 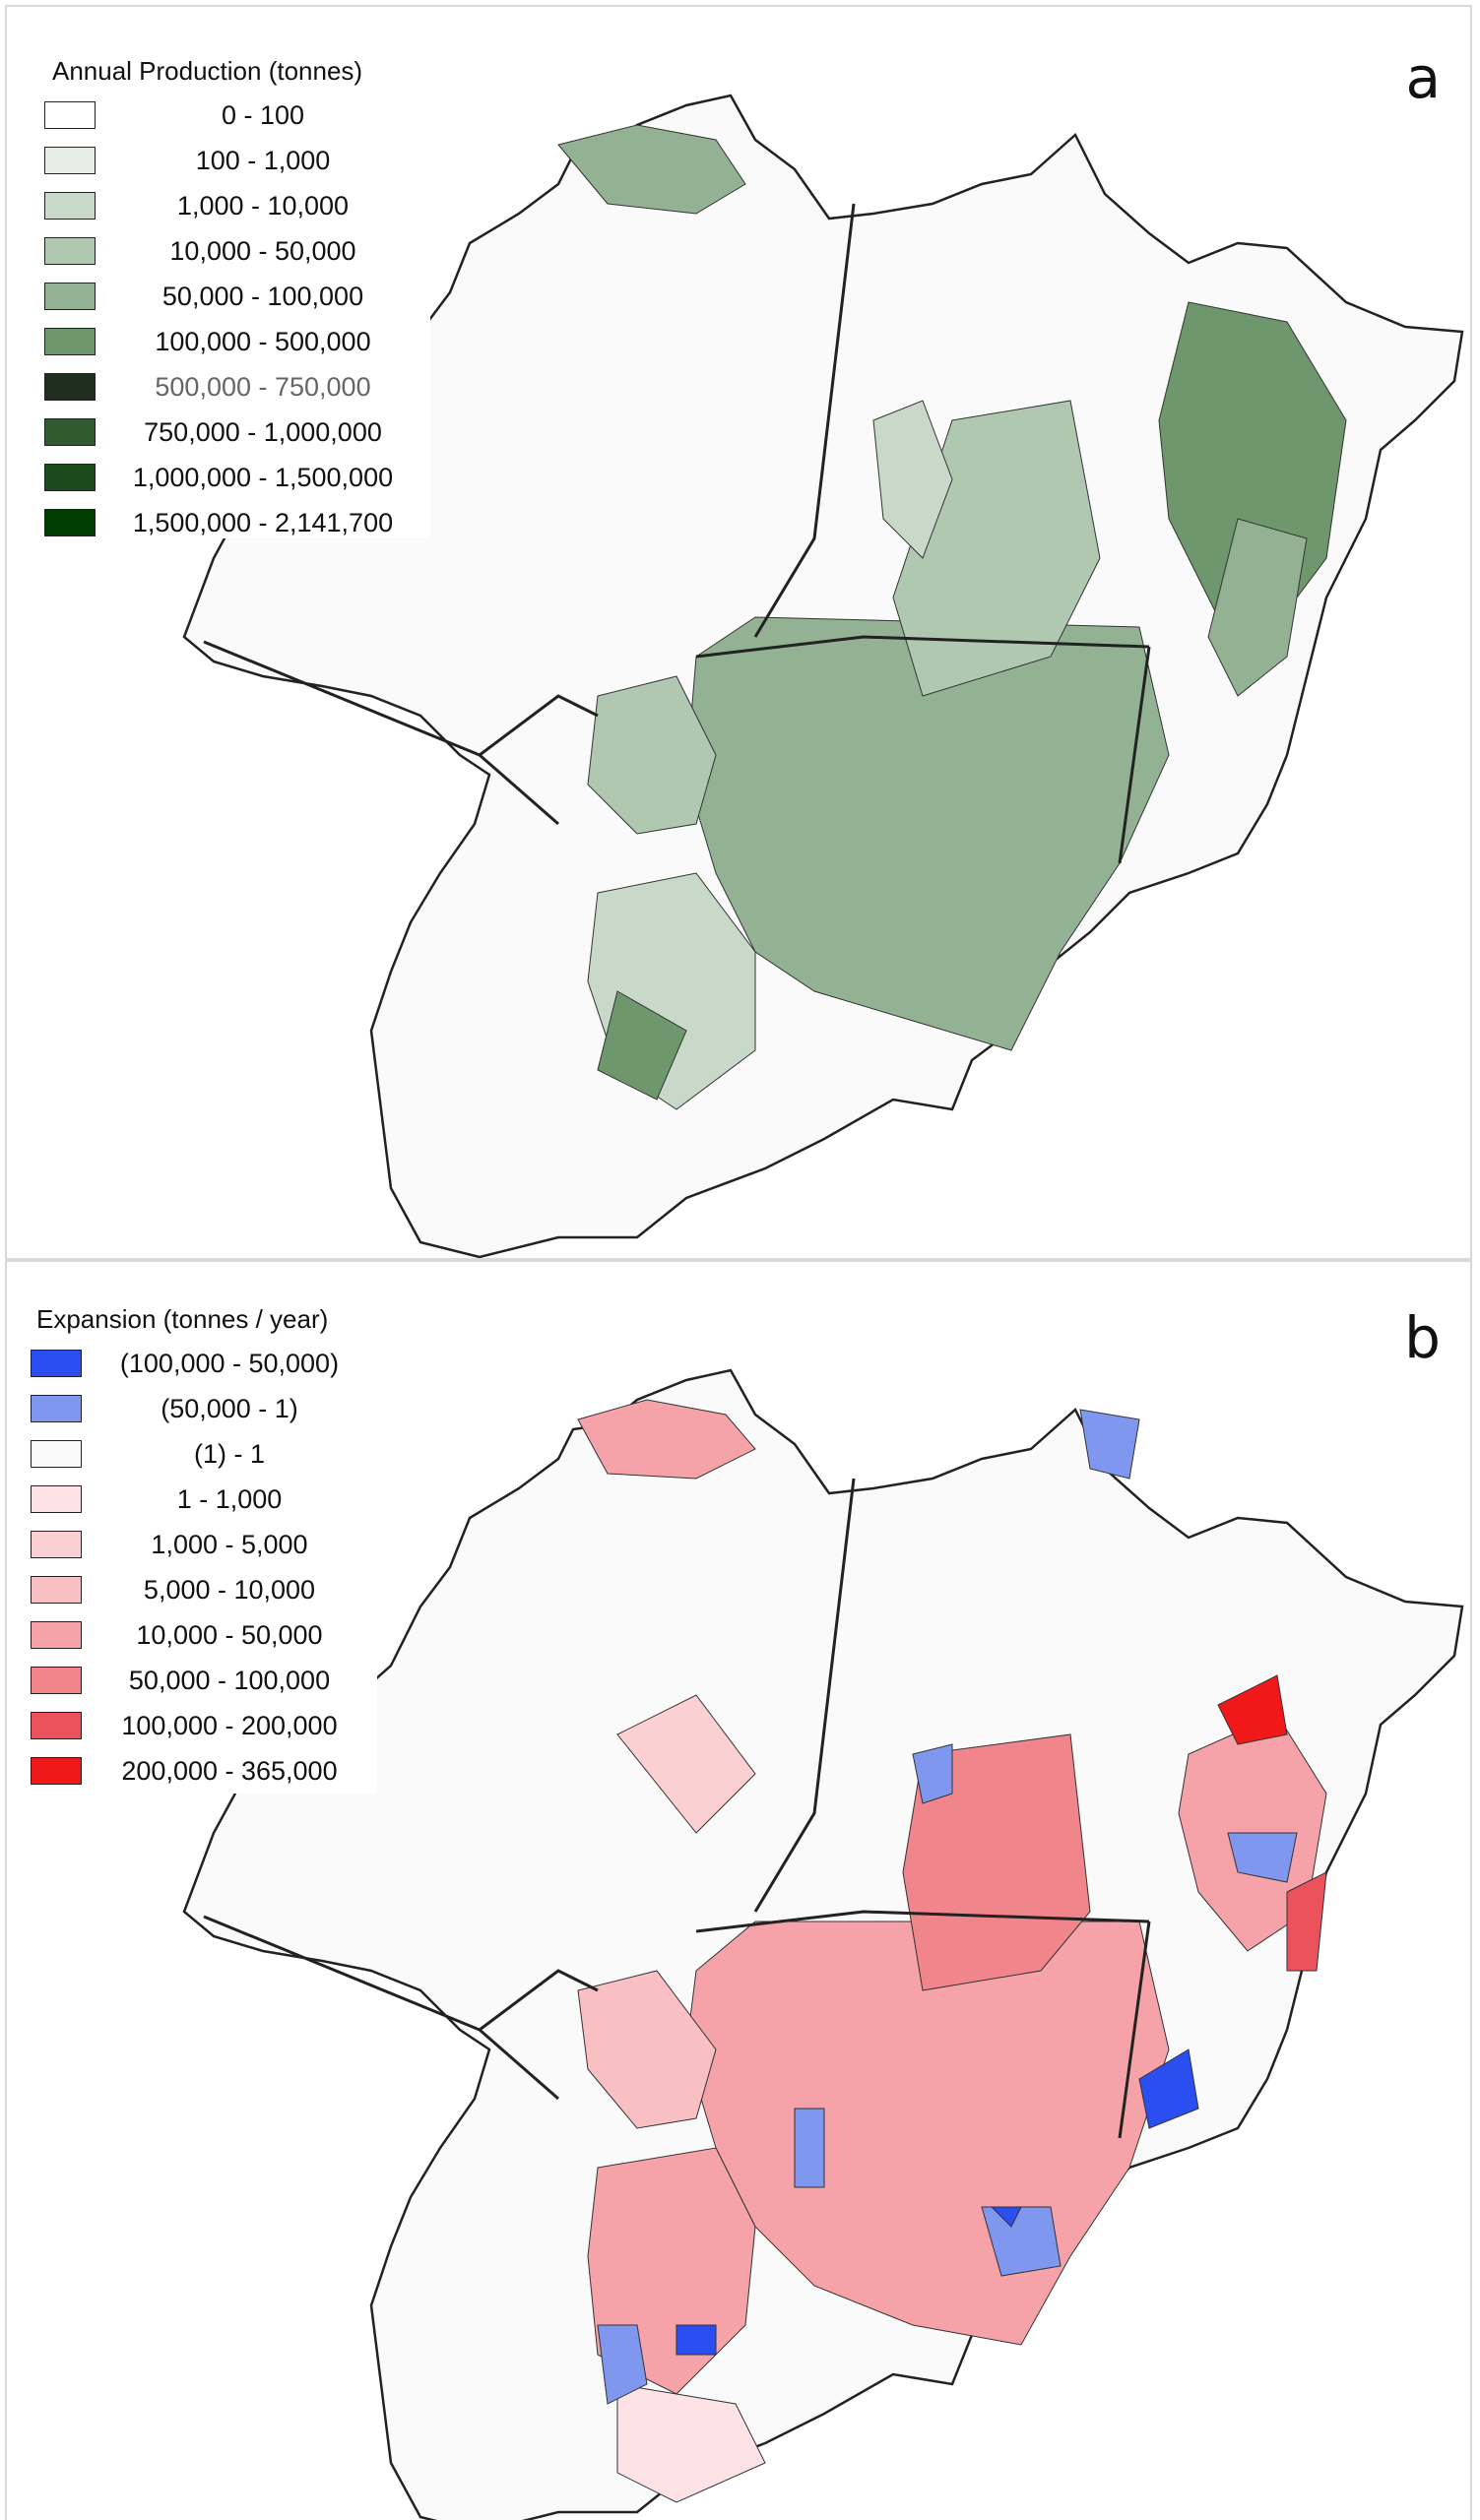 What do you see at coordinates (263, 522) in the screenshot?
I see `legend-label: 1,500,000 - 2,141,700` at bounding box center [263, 522].